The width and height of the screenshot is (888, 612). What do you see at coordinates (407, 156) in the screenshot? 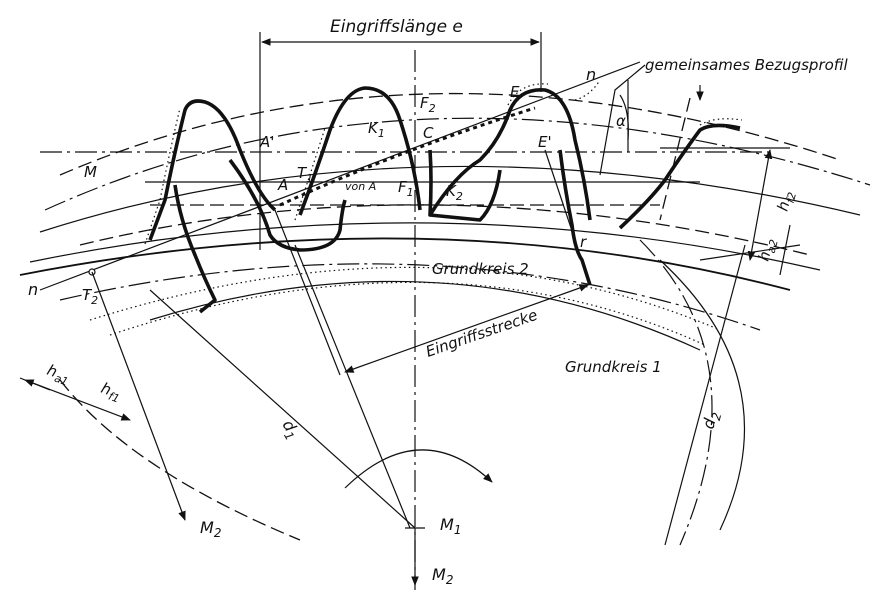
I see `contact-path` at bounding box center [407, 156].